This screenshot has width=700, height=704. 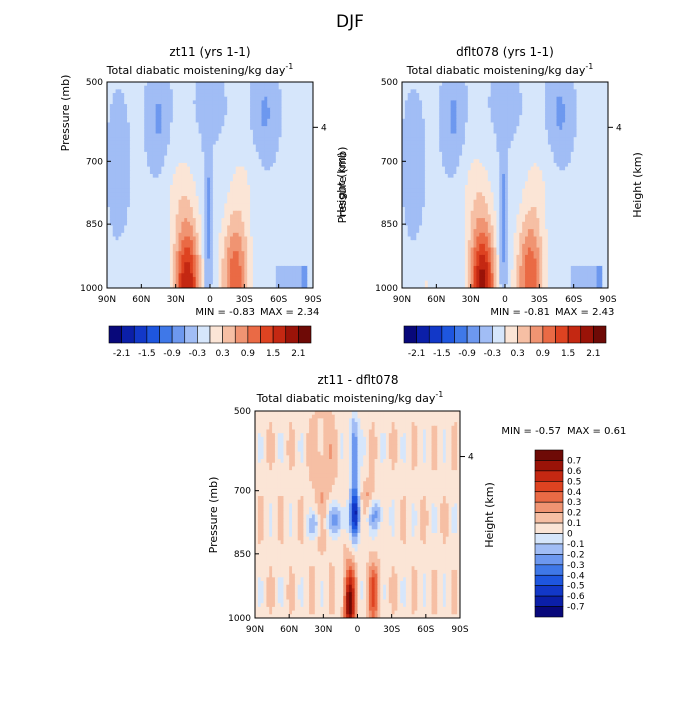 What do you see at coordinates (242, 312) in the screenshot?
I see `stats-min-value: -0.83` at bounding box center [242, 312].